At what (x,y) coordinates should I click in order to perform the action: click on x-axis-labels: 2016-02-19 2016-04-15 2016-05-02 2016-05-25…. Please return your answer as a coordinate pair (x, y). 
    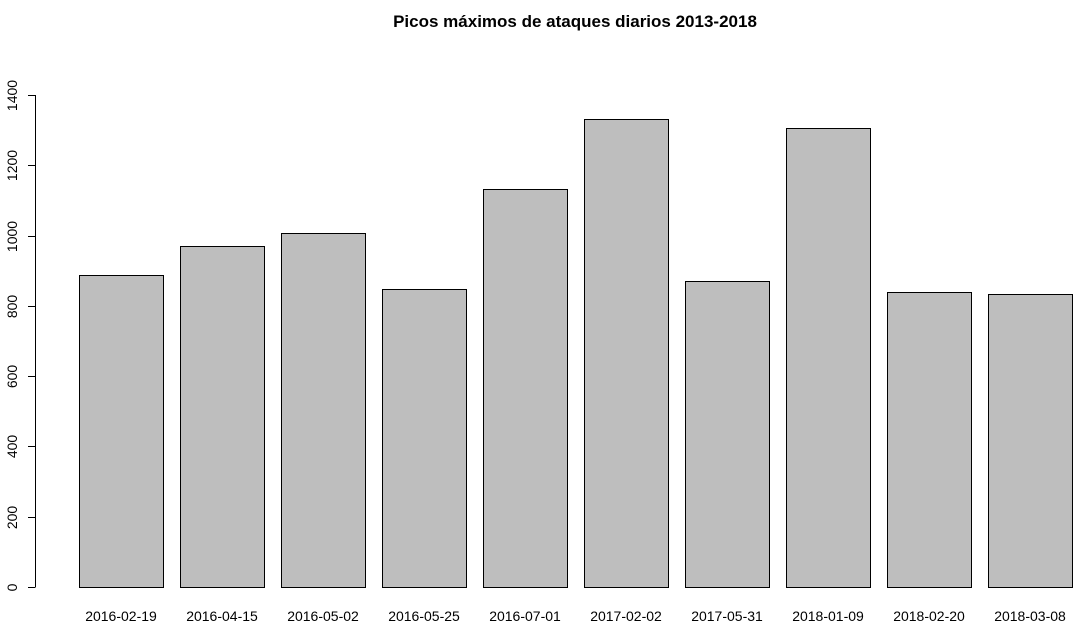
    Looking at the image, I should click on (575, 616).